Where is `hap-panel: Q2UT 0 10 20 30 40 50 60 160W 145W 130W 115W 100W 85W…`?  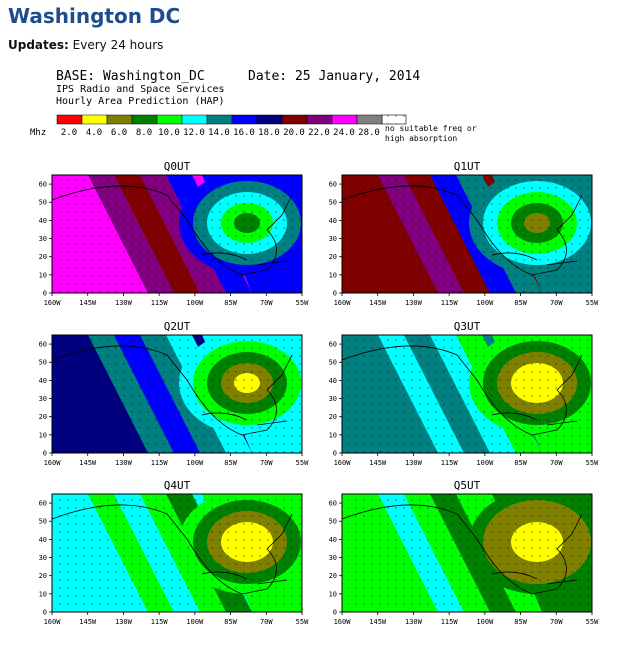
hap-panel: Q2UT 0 10 20 30 40 50 60 160W 145W 130W 115W 100W 85W… is located at coordinates (174, 393).